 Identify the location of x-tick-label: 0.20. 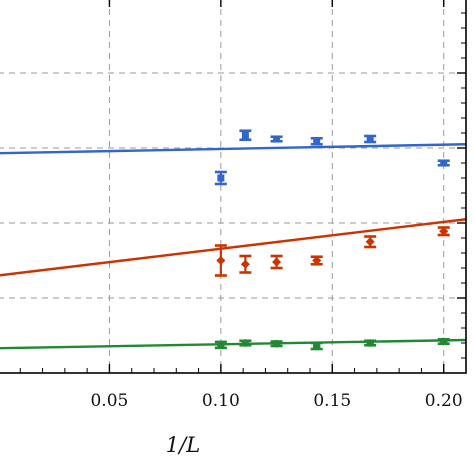
(444, 401).